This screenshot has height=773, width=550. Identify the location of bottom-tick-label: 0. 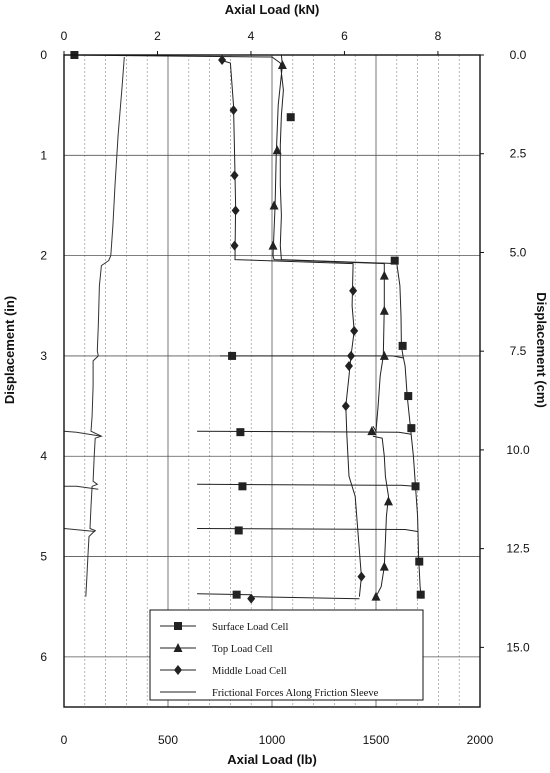
(64, 740).